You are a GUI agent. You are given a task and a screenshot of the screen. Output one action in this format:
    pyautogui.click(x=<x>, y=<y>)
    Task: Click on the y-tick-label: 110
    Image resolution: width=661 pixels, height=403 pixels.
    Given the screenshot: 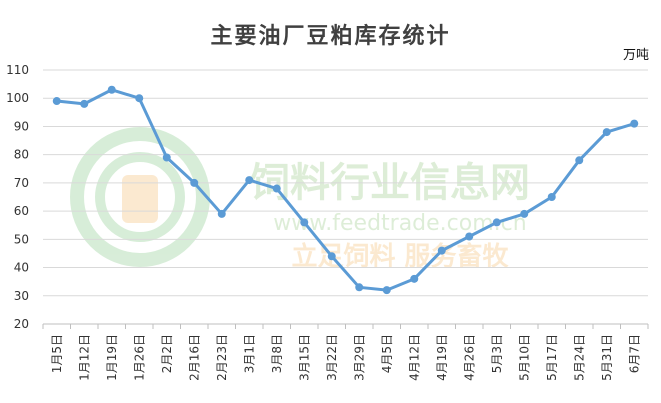 What is the action you would take?
    pyautogui.click(x=17, y=70)
    